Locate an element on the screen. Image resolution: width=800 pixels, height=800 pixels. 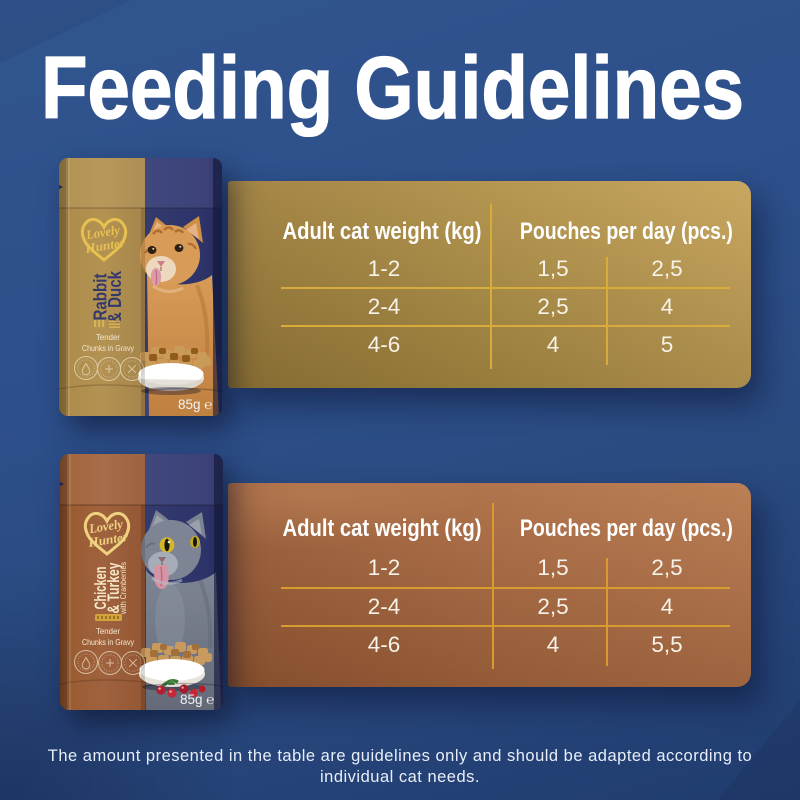
svg-text: Chicken is located at coordinates (100, 588).